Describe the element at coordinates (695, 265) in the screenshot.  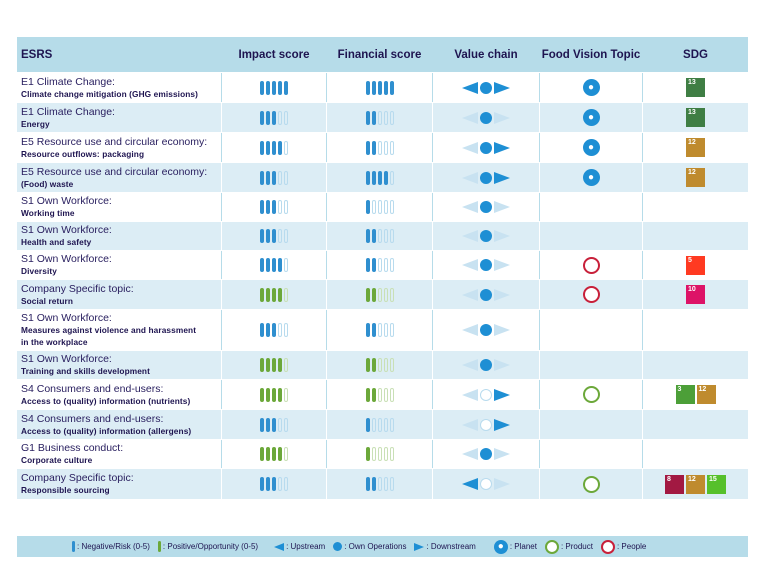
I see `sdg-5-icon: 5` at that location.